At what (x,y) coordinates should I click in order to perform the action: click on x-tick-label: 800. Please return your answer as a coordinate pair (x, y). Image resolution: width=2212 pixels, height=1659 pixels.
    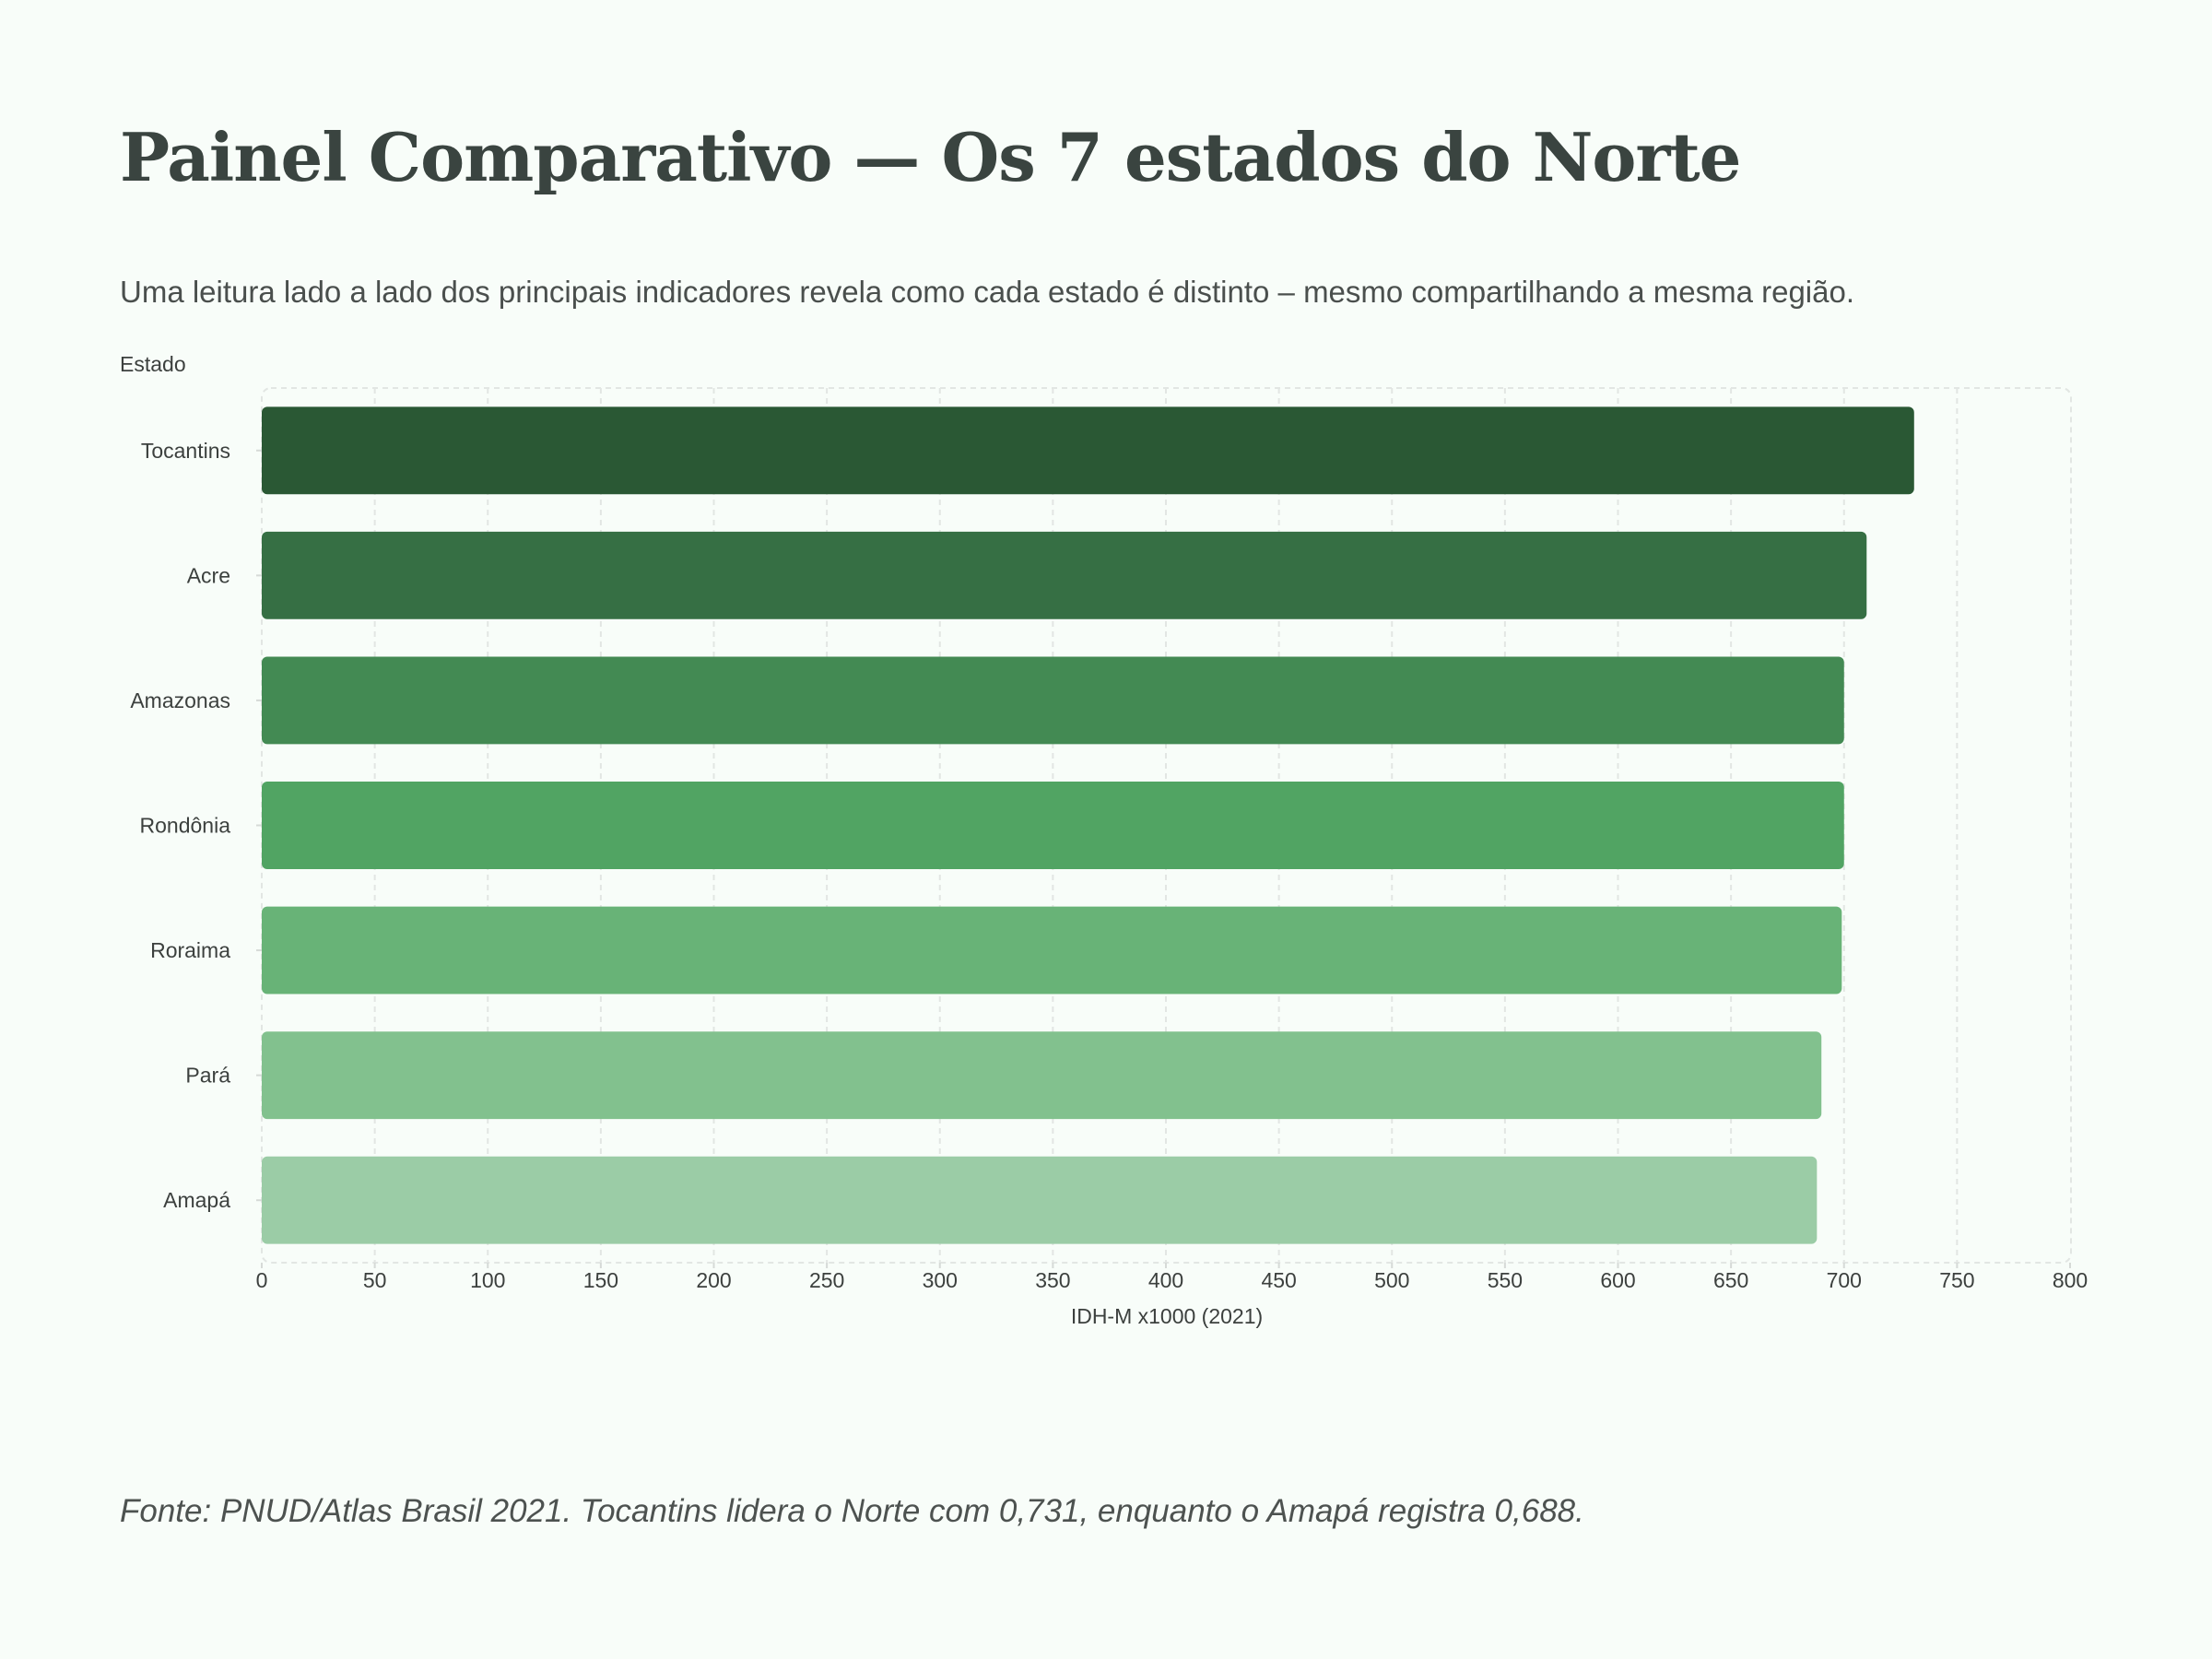
    Looking at the image, I should click on (2070, 1280).